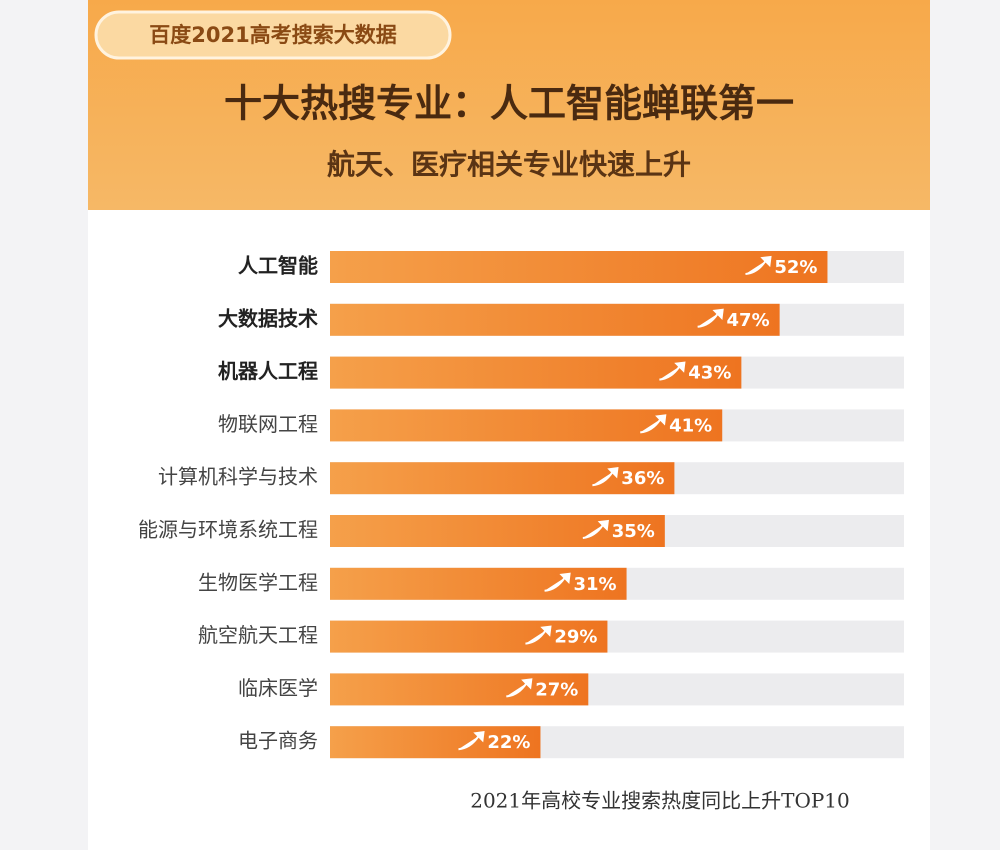  What do you see at coordinates (278, 266) in the screenshot?
I see `y-tick-label: 人工智能` at bounding box center [278, 266].